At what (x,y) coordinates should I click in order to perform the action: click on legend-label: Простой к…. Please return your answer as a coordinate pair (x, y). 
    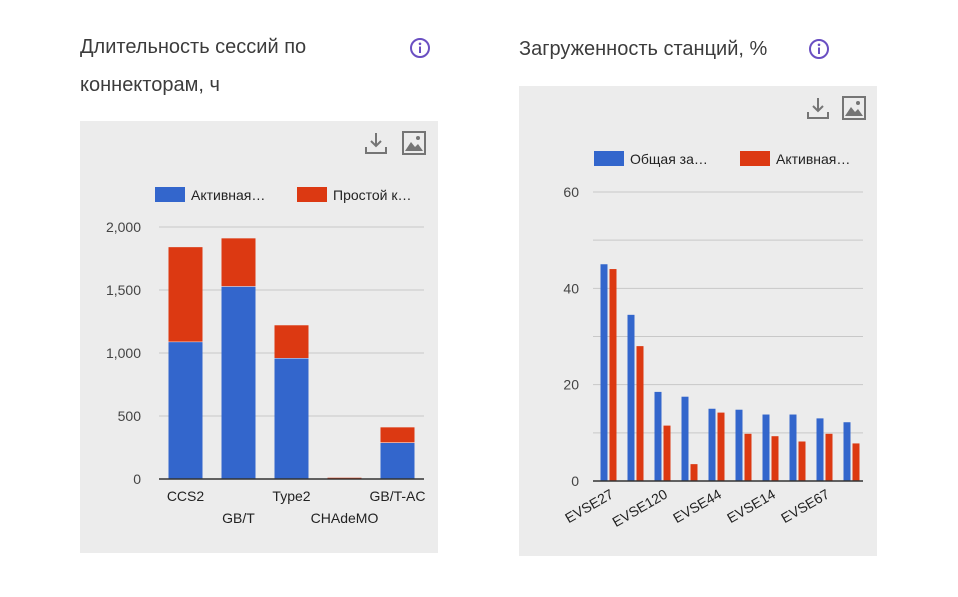
    Looking at the image, I should click on (372, 195).